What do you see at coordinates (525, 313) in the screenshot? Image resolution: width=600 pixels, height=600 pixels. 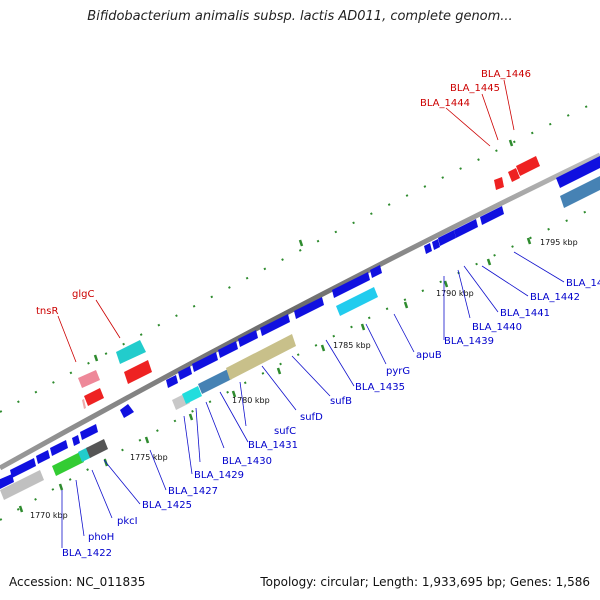 I see `gene-label: BLA_1441` at bounding box center [525, 313].